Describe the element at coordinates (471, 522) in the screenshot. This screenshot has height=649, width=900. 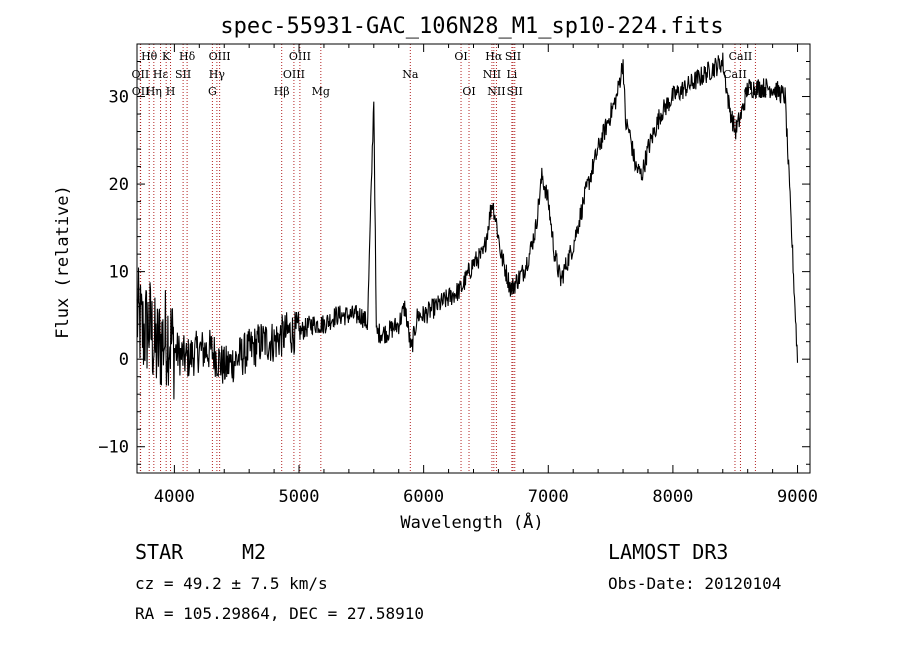
I see `x-axis-title: Wavelength (Å)` at that location.